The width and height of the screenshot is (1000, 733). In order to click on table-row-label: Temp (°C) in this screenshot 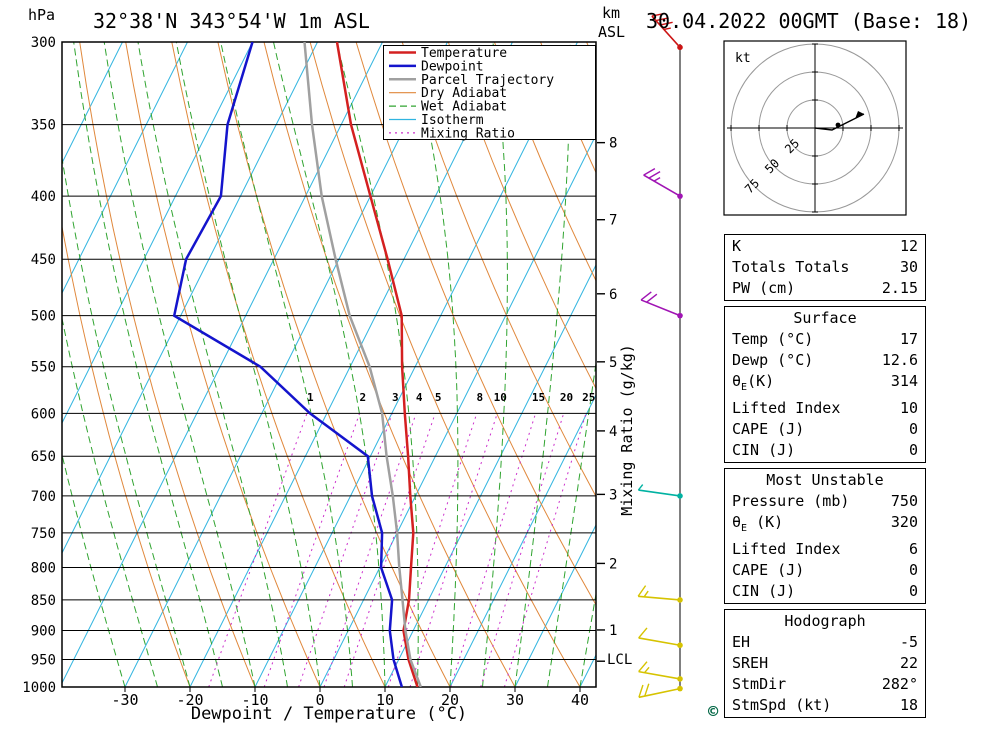, I will do `click(773, 339)`.